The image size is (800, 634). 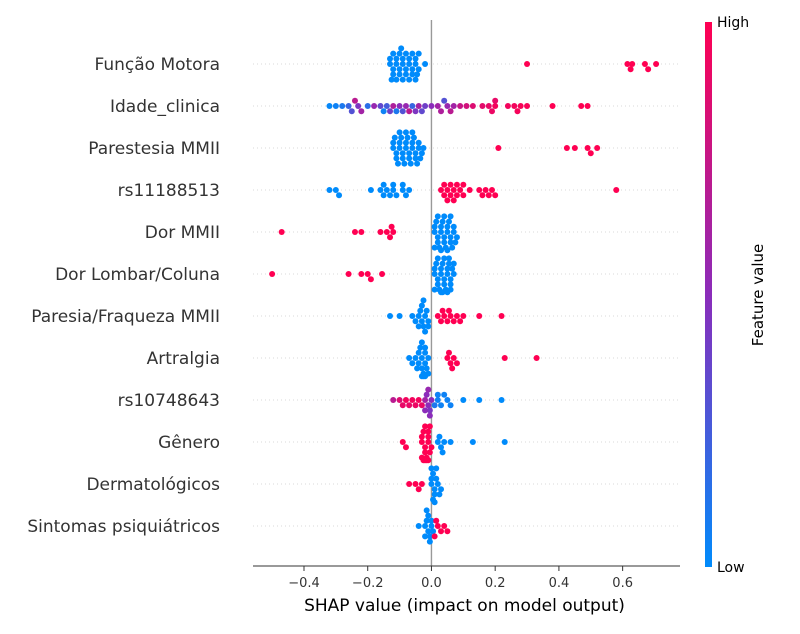 What do you see at coordinates (154, 149) in the screenshot?
I see `feature-label: Parestesia MMII` at bounding box center [154, 149].